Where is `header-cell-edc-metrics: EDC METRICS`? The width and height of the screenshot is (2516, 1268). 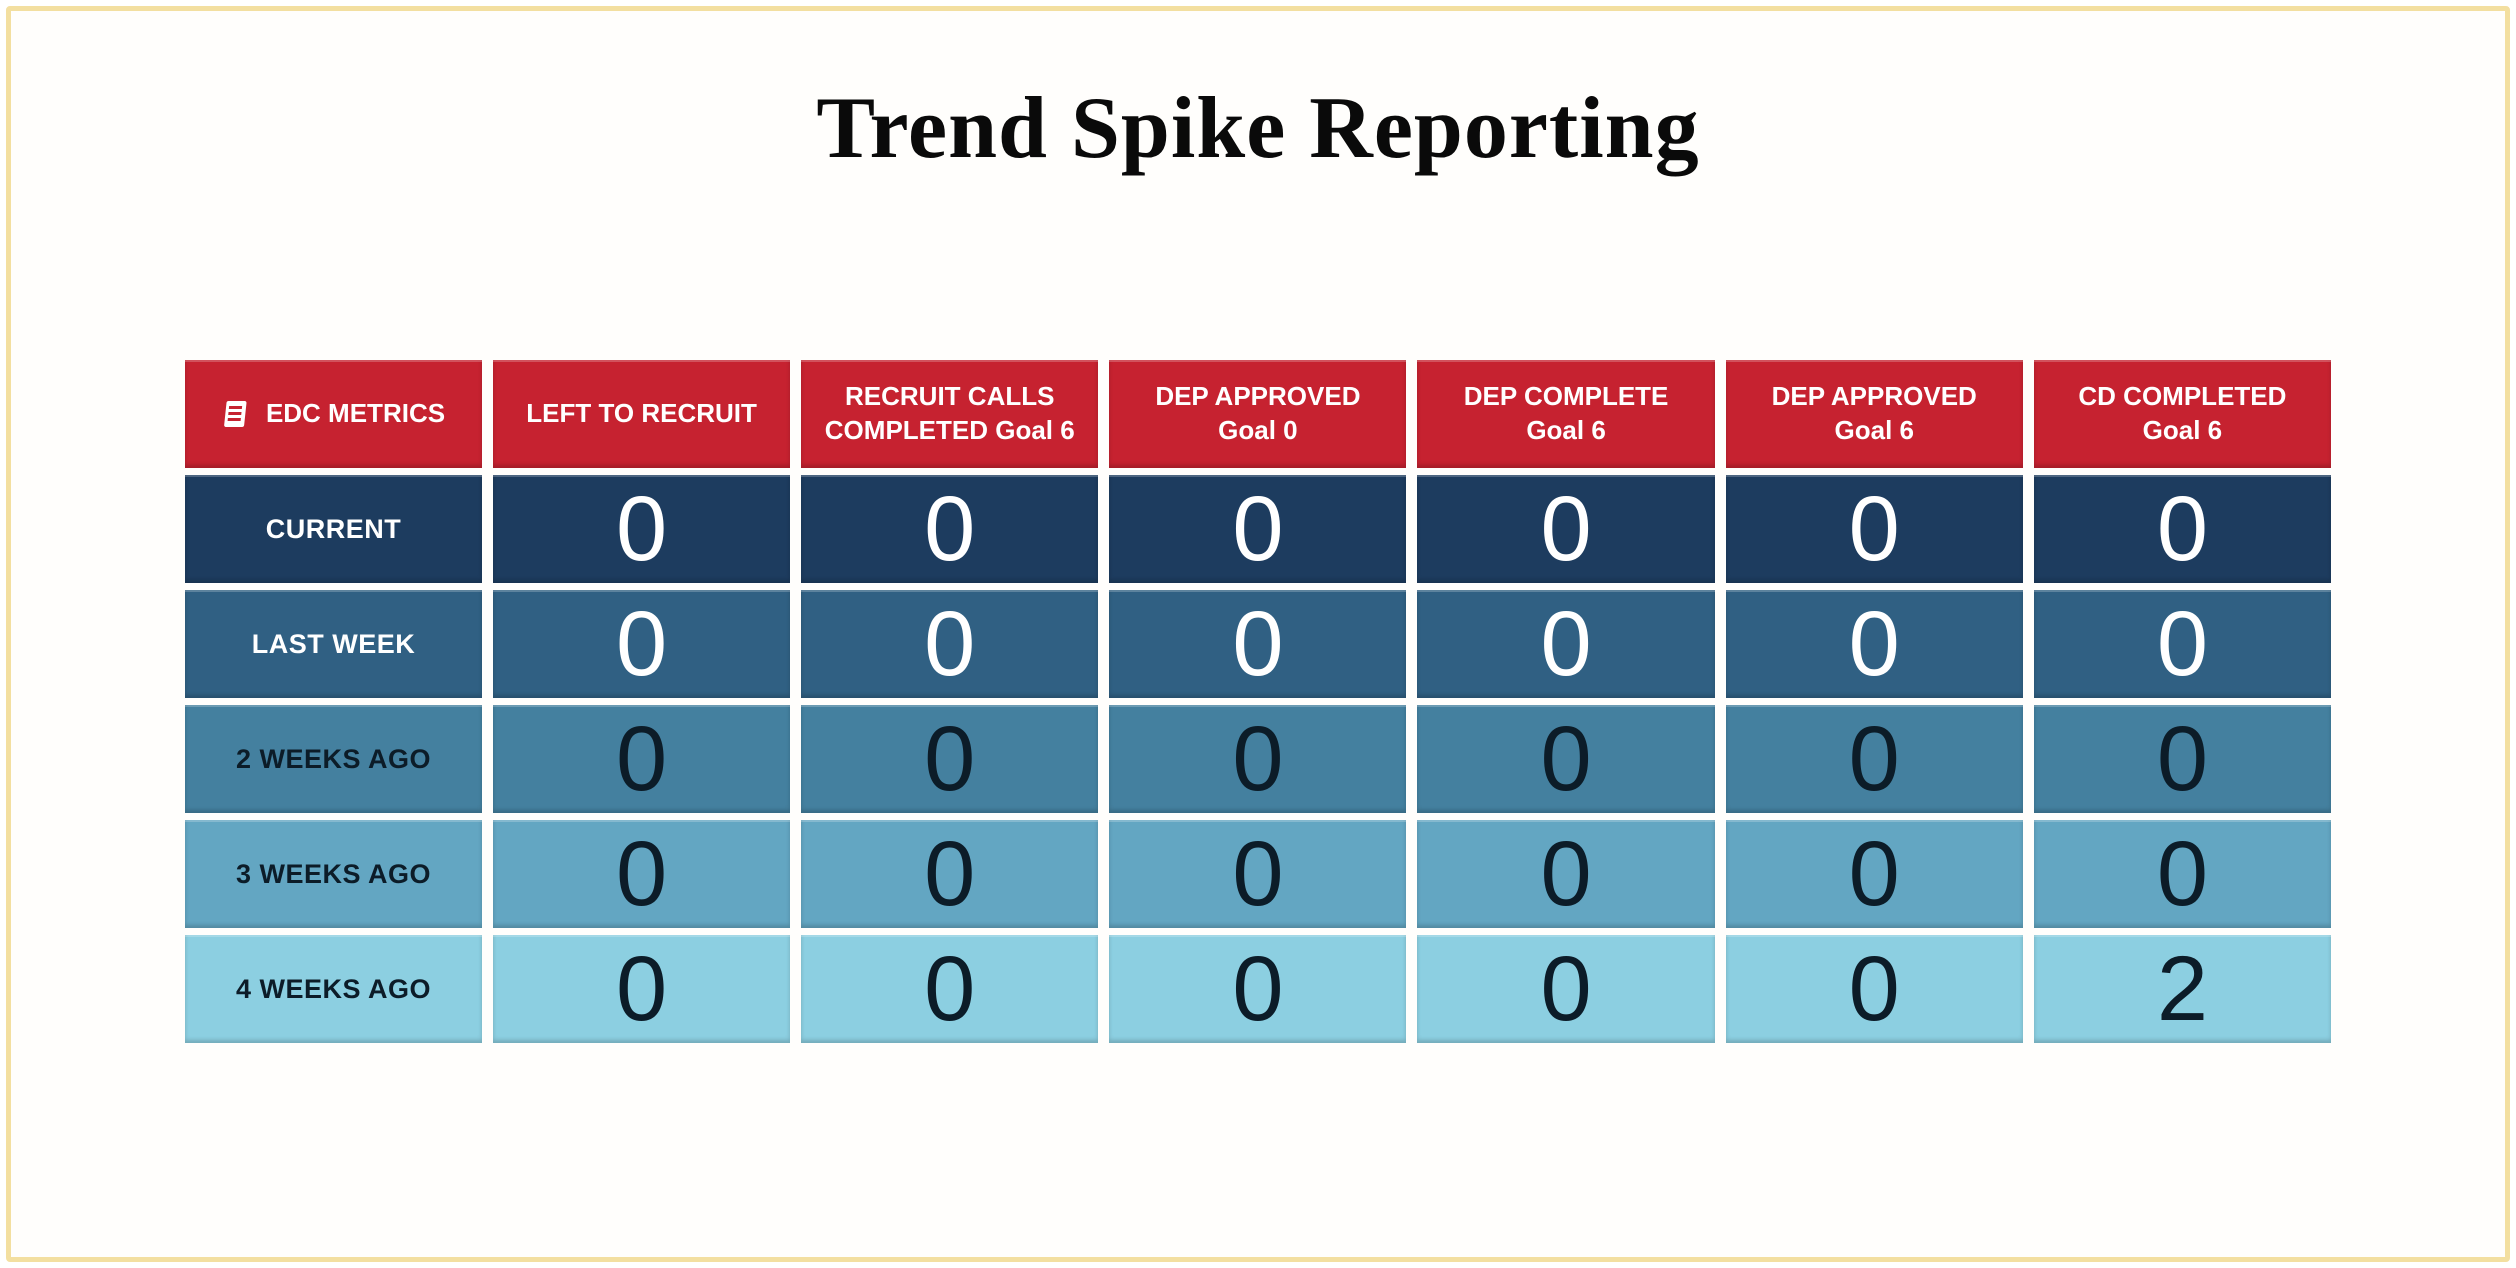 header-cell-edc-metrics: EDC METRICS is located at coordinates (333, 414).